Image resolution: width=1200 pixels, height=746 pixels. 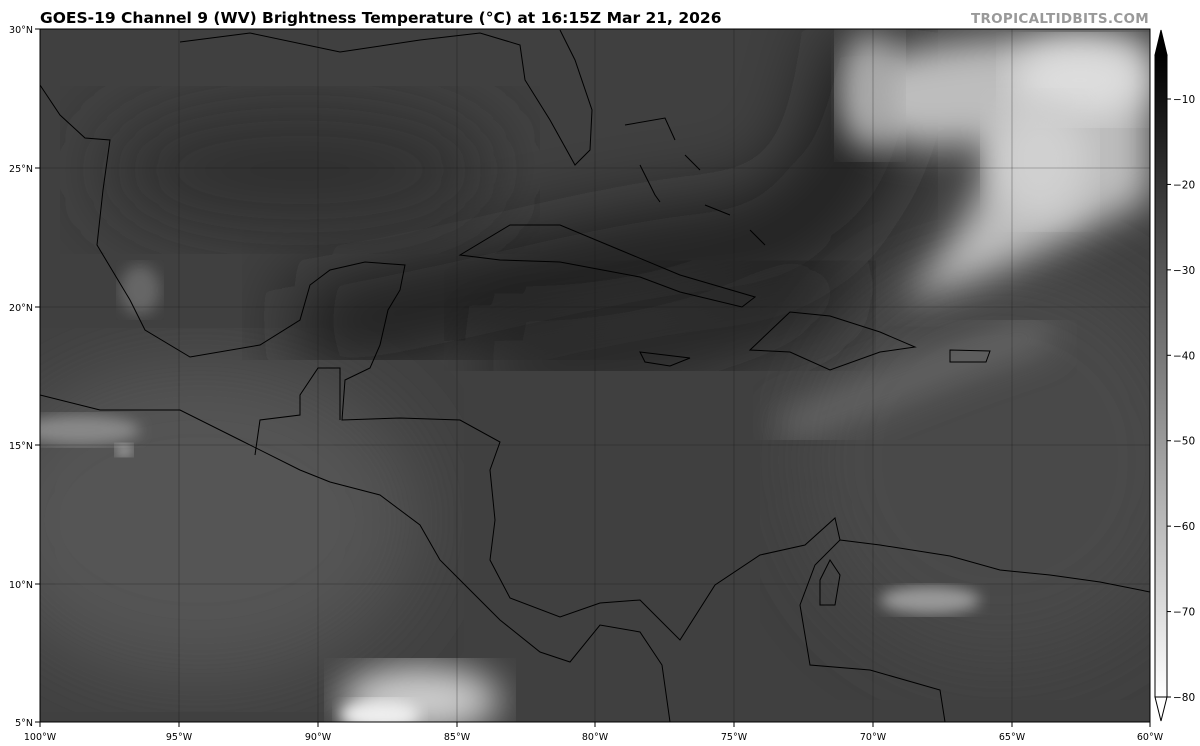 What do you see at coordinates (21, 30) in the screenshot?
I see `lat-tick-label: 30°N` at bounding box center [21, 30].